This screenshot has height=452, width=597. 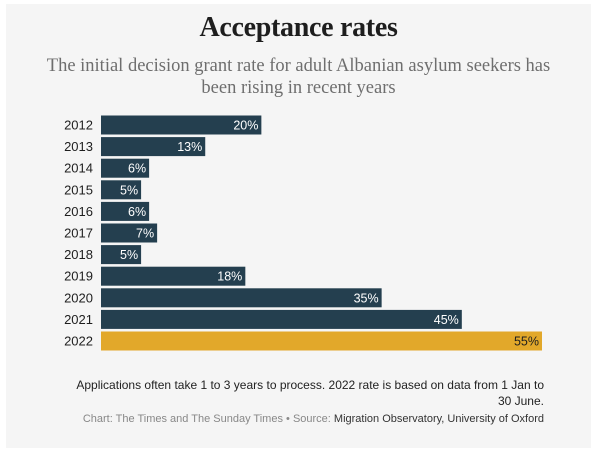 I want to click on bar-value-label: 13%, so click(x=189, y=147).